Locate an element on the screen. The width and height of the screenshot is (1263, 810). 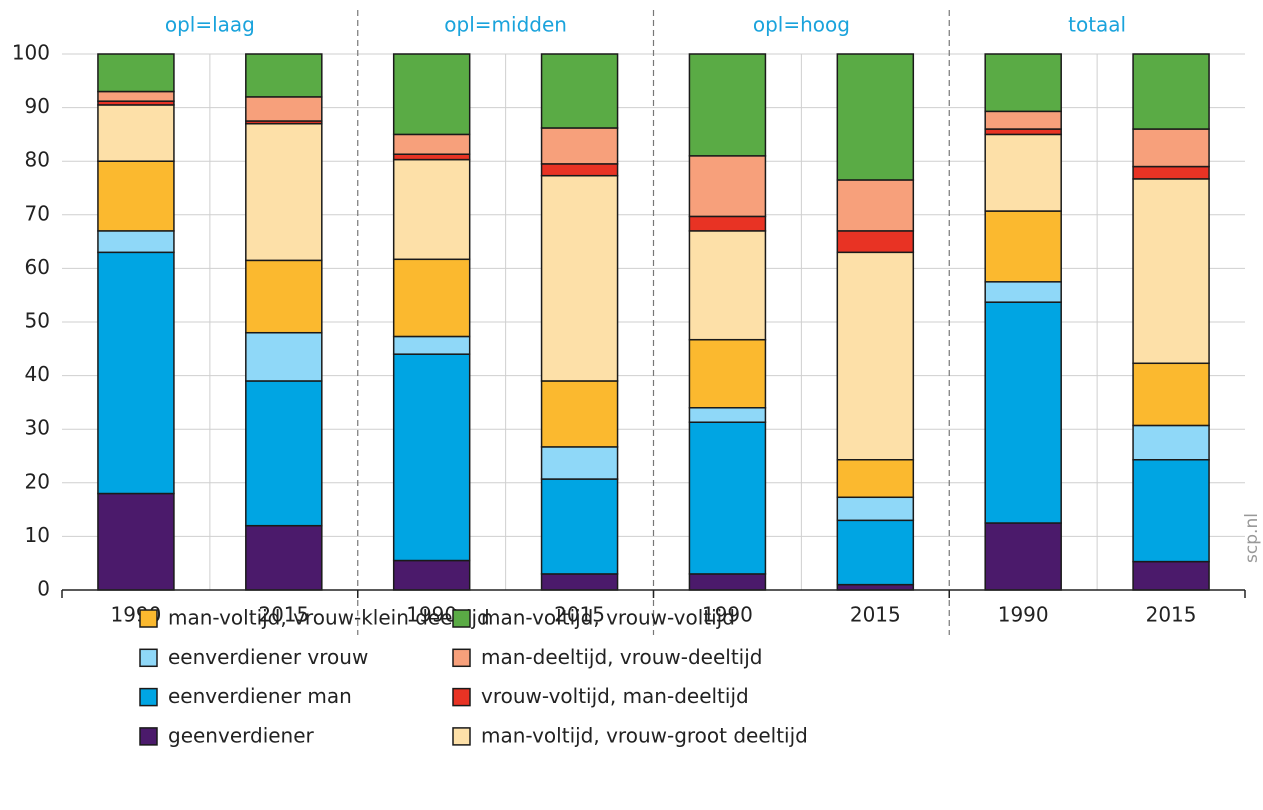
group-title: totaal is located at coordinates (1097, 25).